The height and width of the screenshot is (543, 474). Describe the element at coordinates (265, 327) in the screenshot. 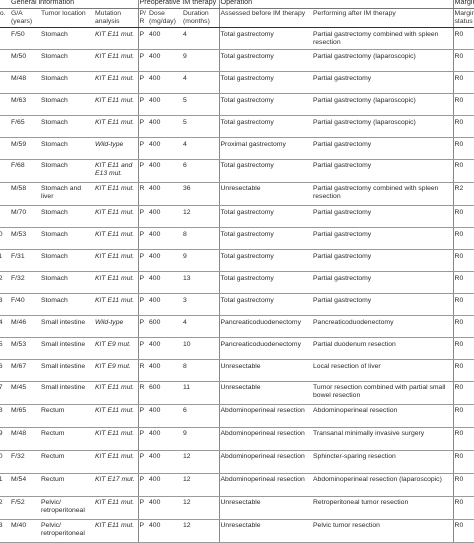

I see `cell-assessed: Pancreaticoduodenectomy` at that location.